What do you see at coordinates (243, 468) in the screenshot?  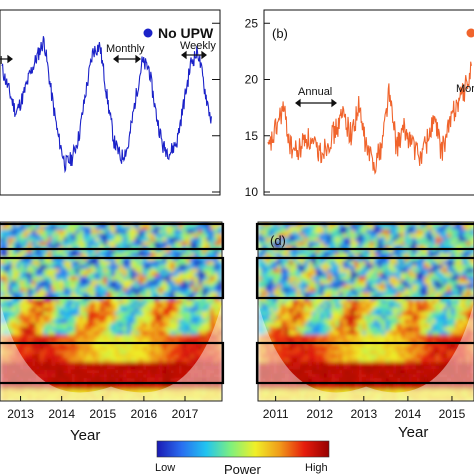 I see `colorbar-title: Power` at bounding box center [243, 468].